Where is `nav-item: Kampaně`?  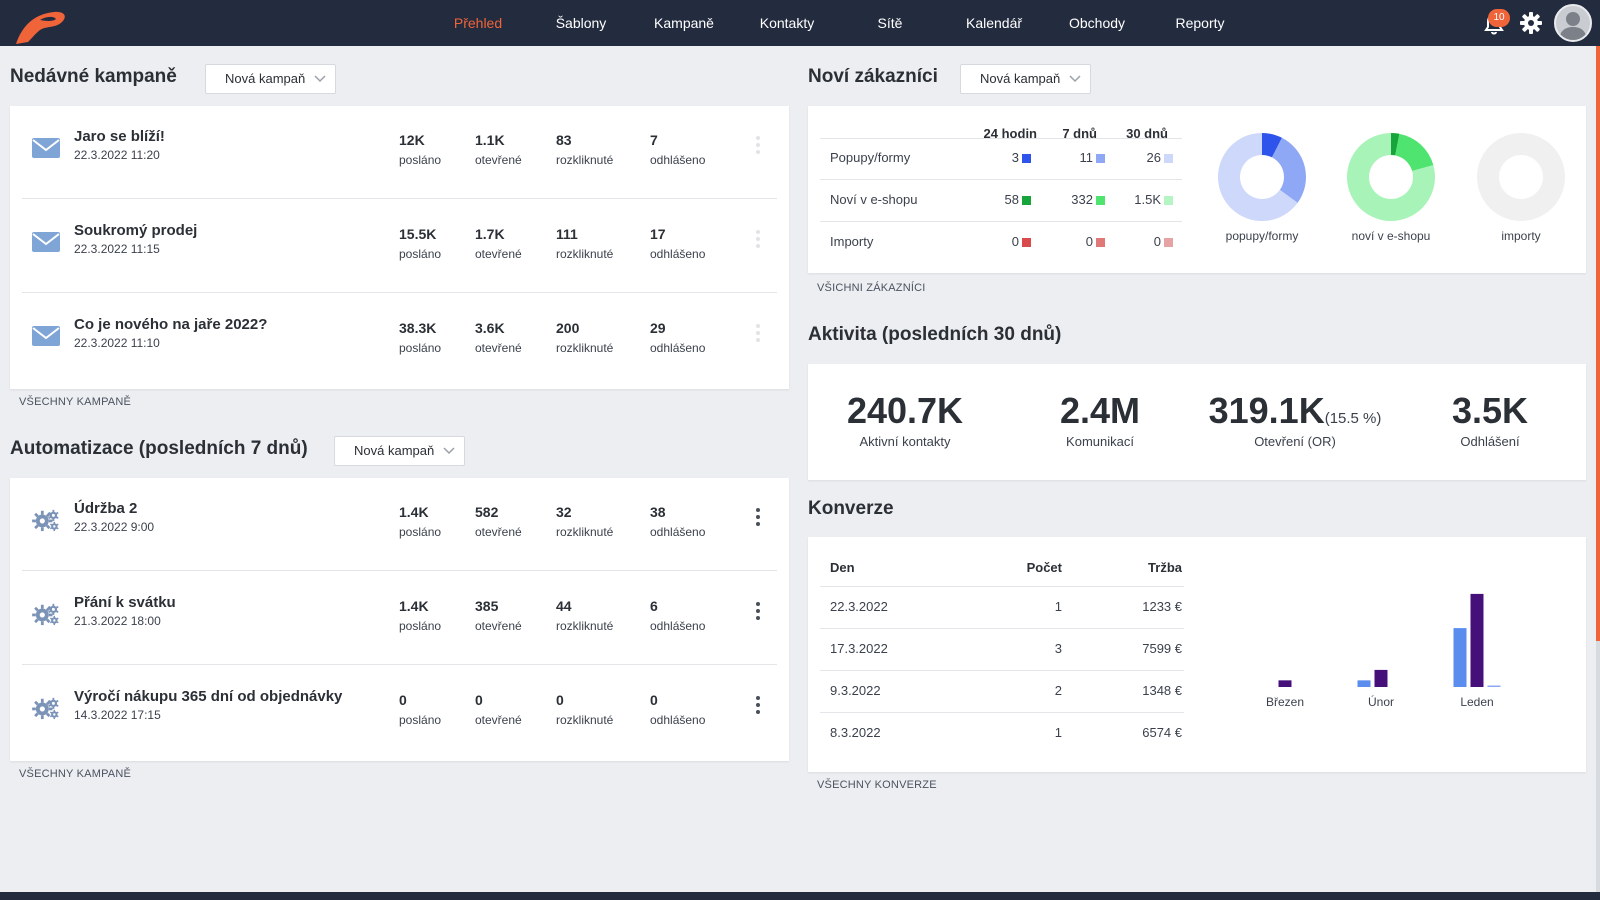 nav-item: Kampaně is located at coordinates (684, 23).